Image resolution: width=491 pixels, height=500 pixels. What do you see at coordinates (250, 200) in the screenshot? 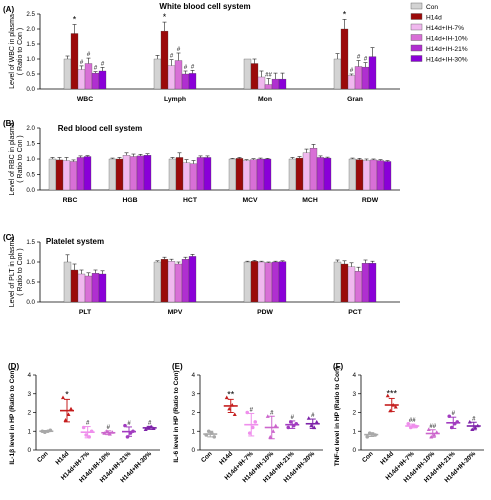
I see `x-tick-label: MCV` at bounding box center [250, 200].